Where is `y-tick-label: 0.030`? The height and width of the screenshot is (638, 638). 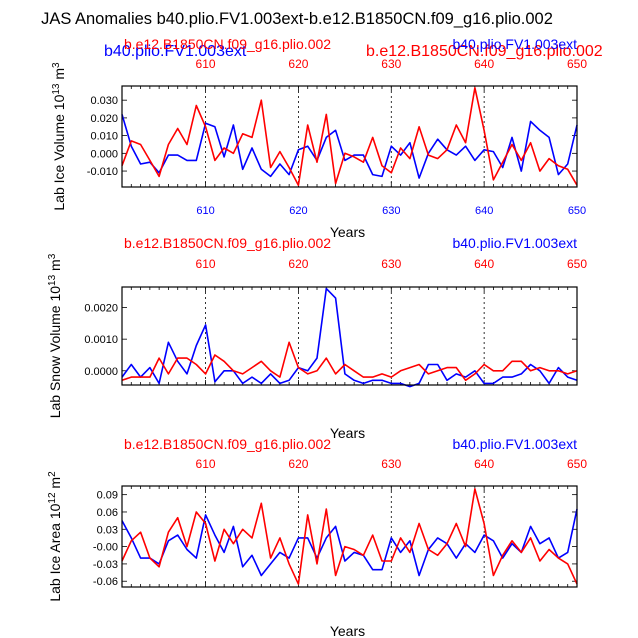 y-tick-label: 0.030 is located at coordinates (104, 101).